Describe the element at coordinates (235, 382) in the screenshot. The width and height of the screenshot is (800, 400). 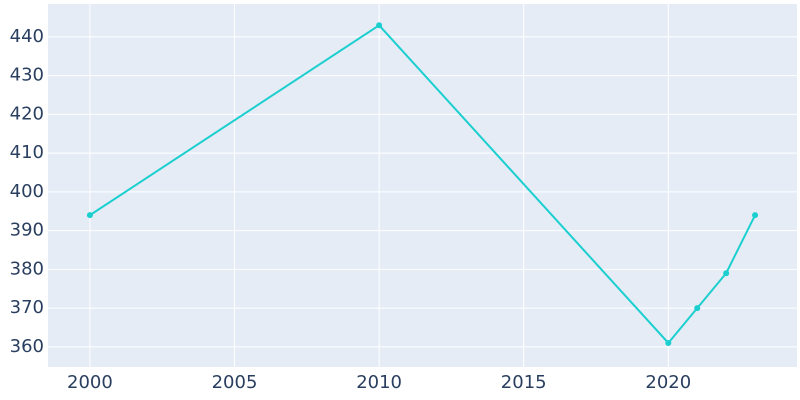
I see `x-tick-label: 2005` at that location.